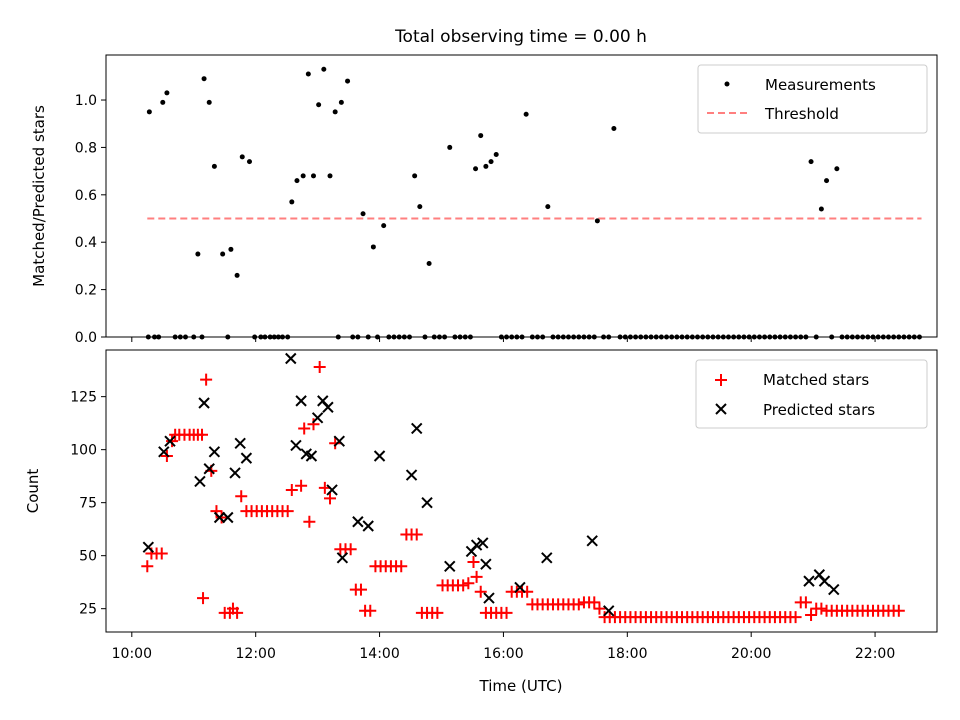 The image size is (960, 720). What do you see at coordinates (33, 491) in the screenshot?
I see `bottom-ylabel: Count` at bounding box center [33, 491].